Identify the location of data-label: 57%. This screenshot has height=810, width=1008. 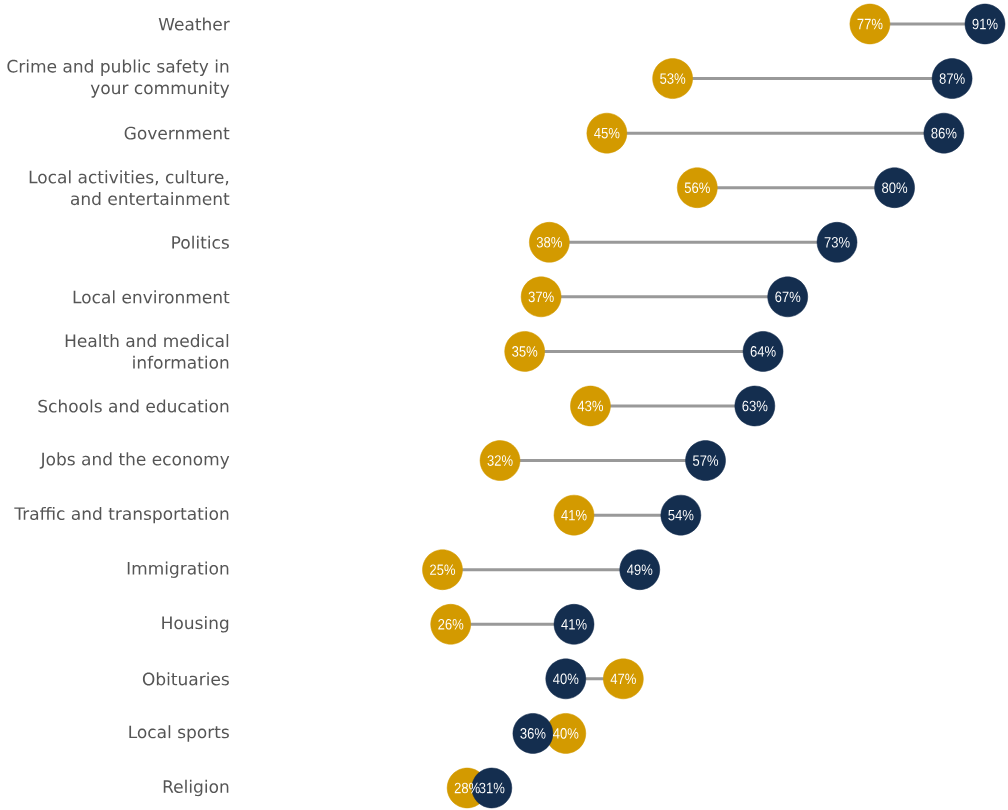
(705, 460).